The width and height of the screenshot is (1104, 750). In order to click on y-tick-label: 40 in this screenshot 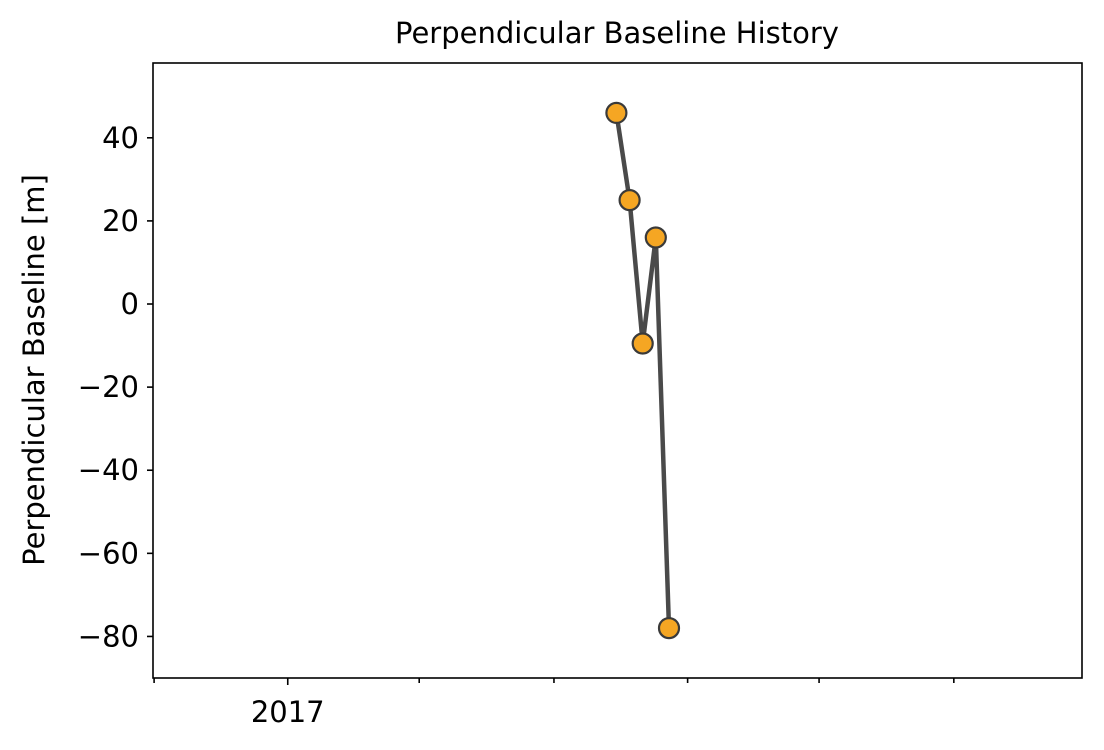, I will do `click(120, 138)`.